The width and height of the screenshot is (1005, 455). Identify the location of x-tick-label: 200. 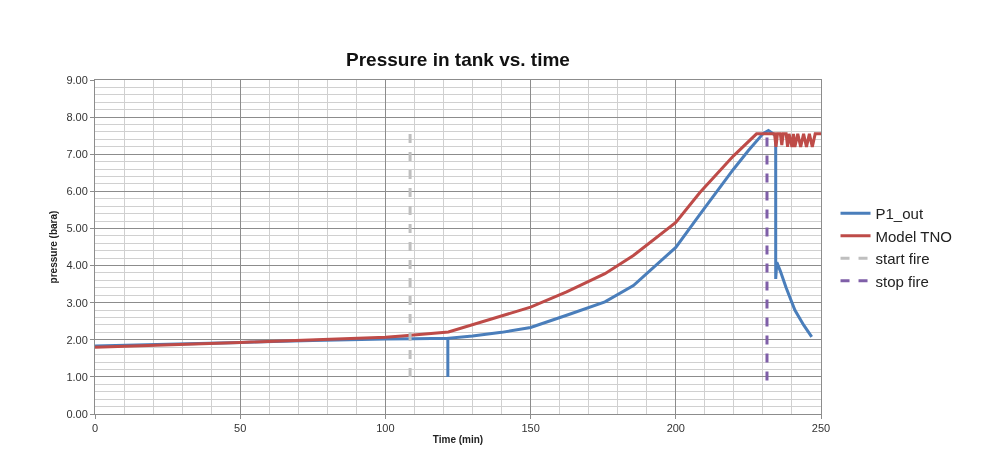
(675, 428).